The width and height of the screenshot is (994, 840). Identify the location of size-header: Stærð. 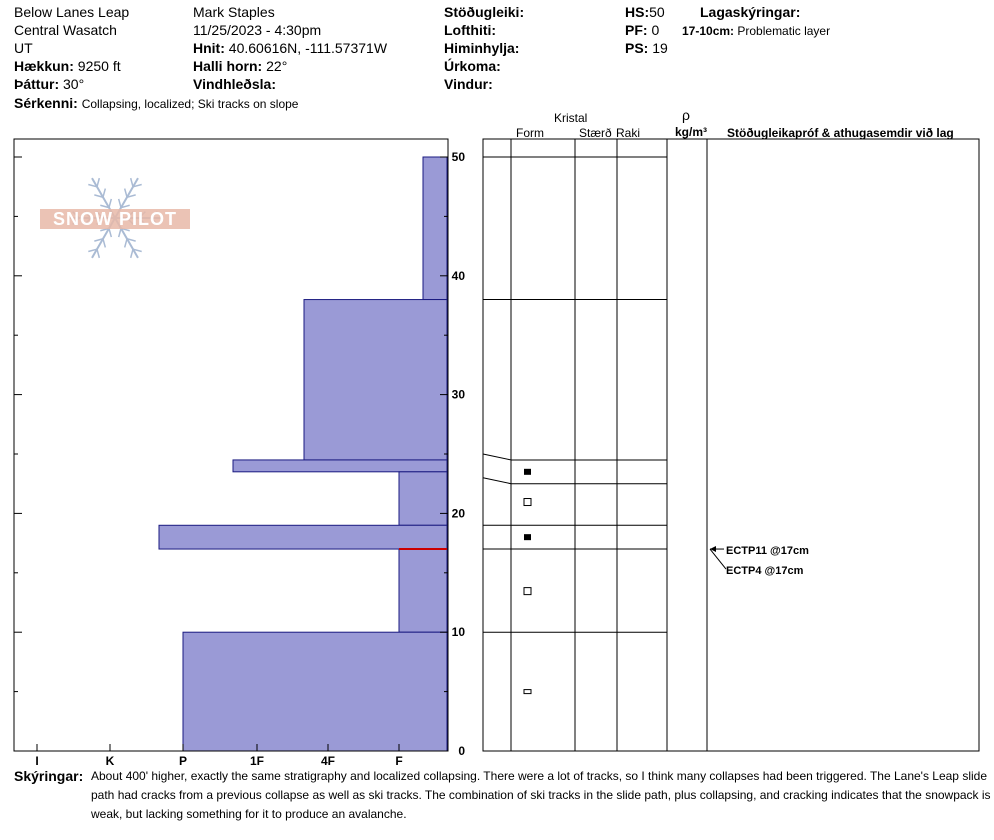
(595, 133).